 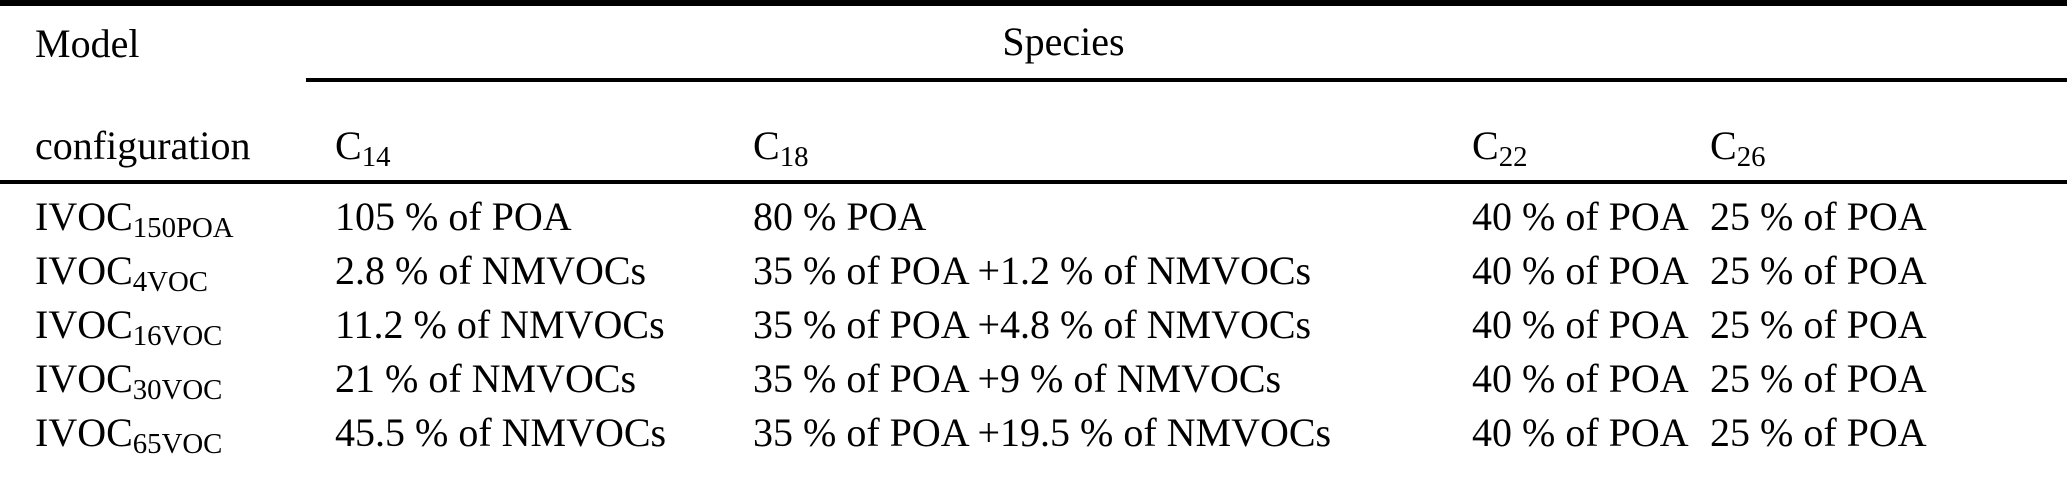 What do you see at coordinates (529, 133) in the screenshot?
I see `header-col-c14: C14` at bounding box center [529, 133].